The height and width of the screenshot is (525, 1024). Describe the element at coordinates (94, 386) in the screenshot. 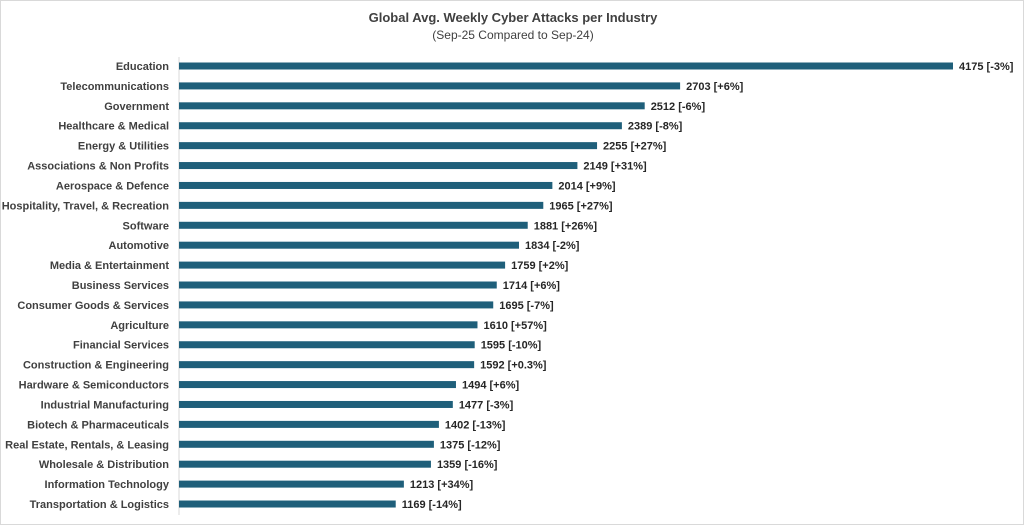

I see `category-label: Hardware & Semiconductors` at that location.